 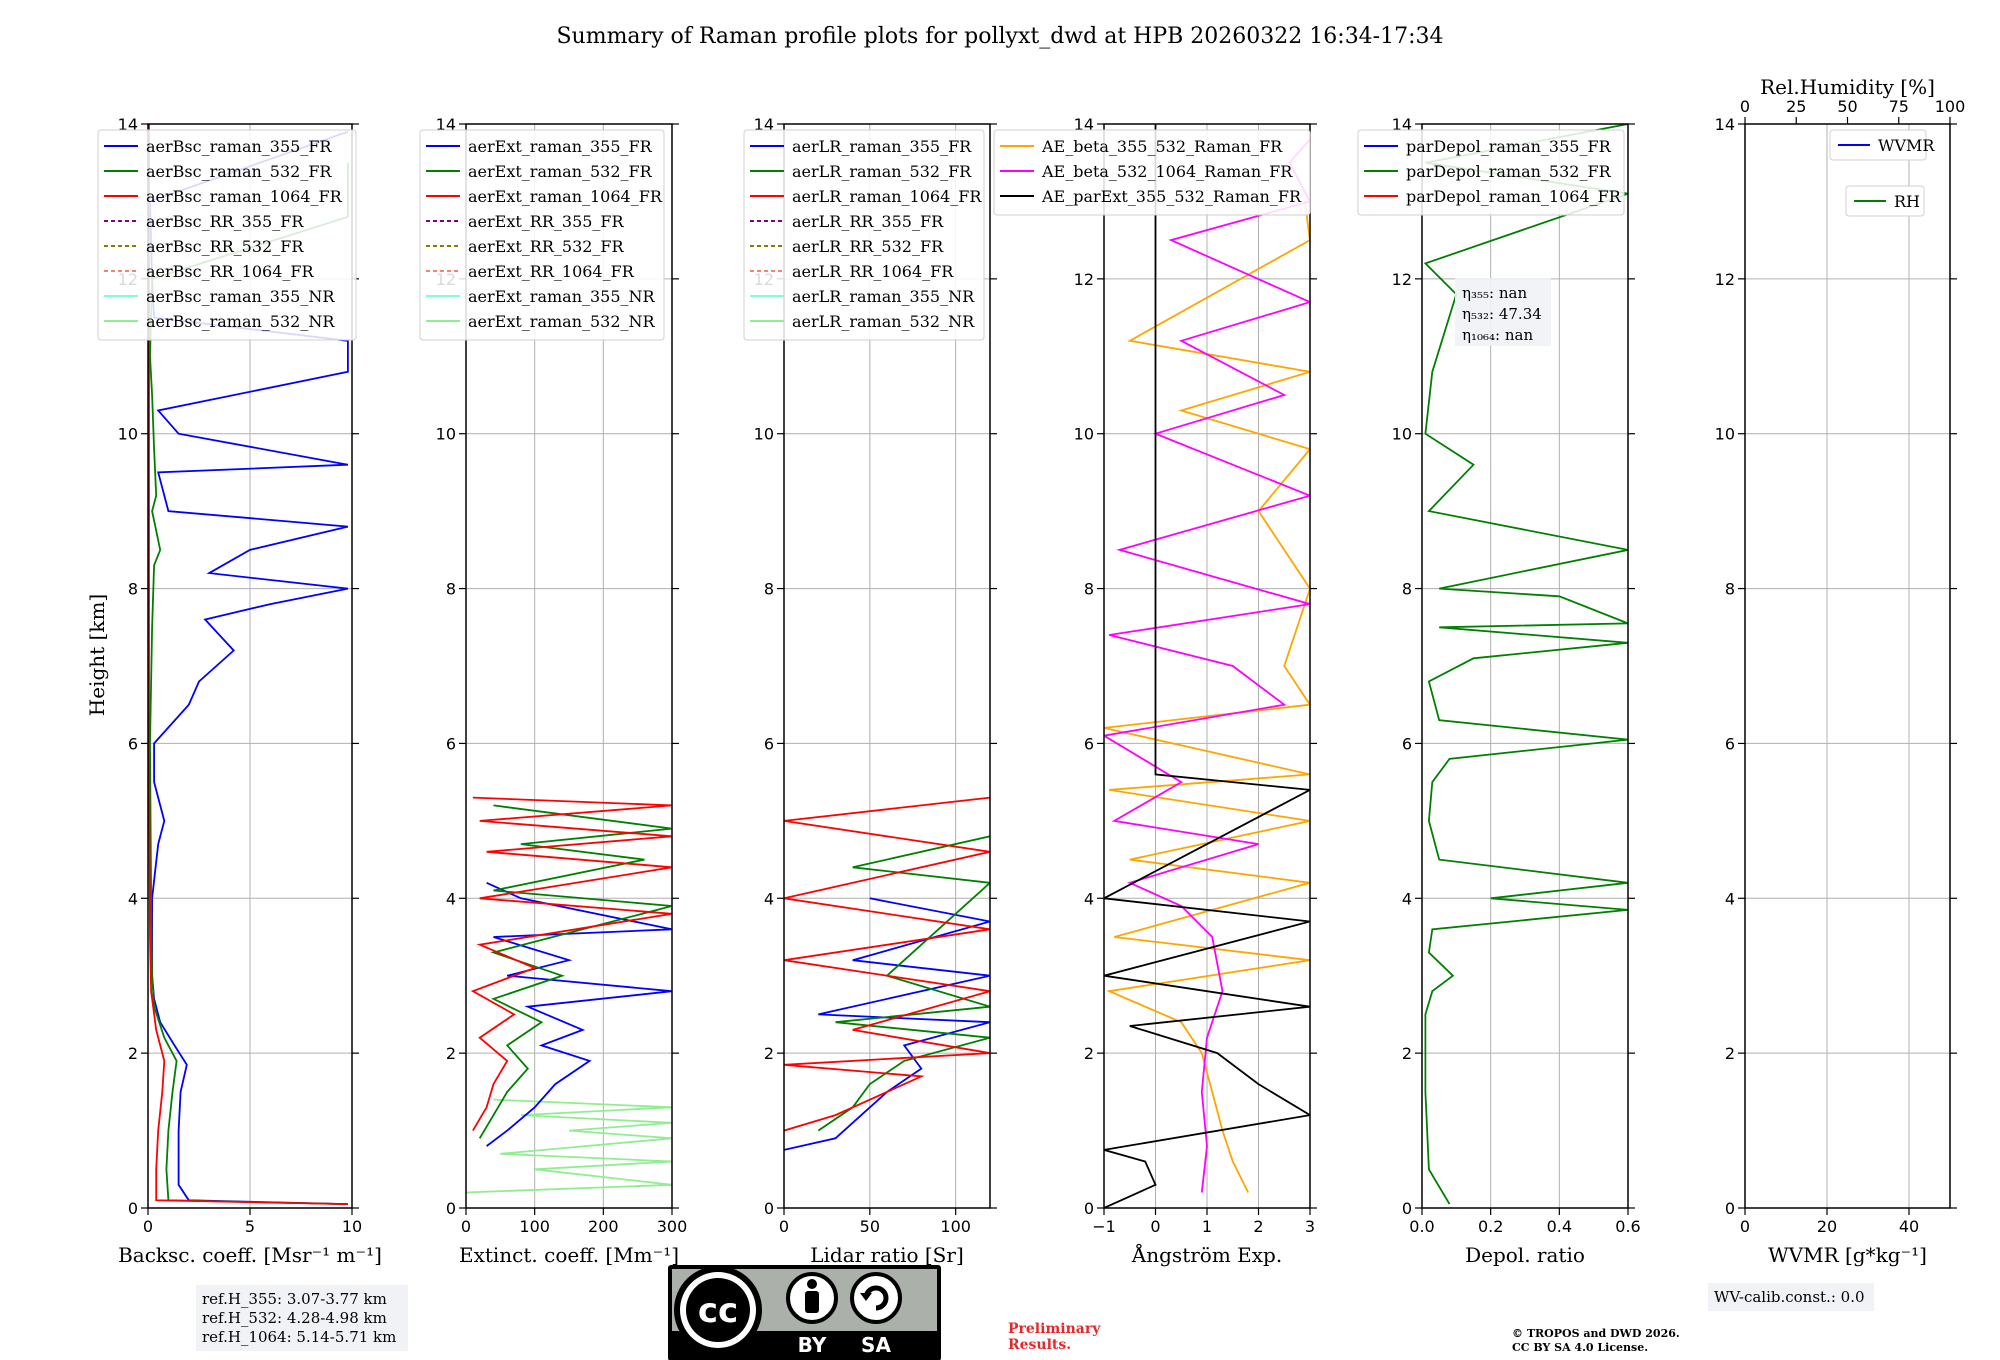 What do you see at coordinates (1514, 196) in the screenshot?
I see `legend-entry: parDepol_raman_1064_FR` at bounding box center [1514, 196].